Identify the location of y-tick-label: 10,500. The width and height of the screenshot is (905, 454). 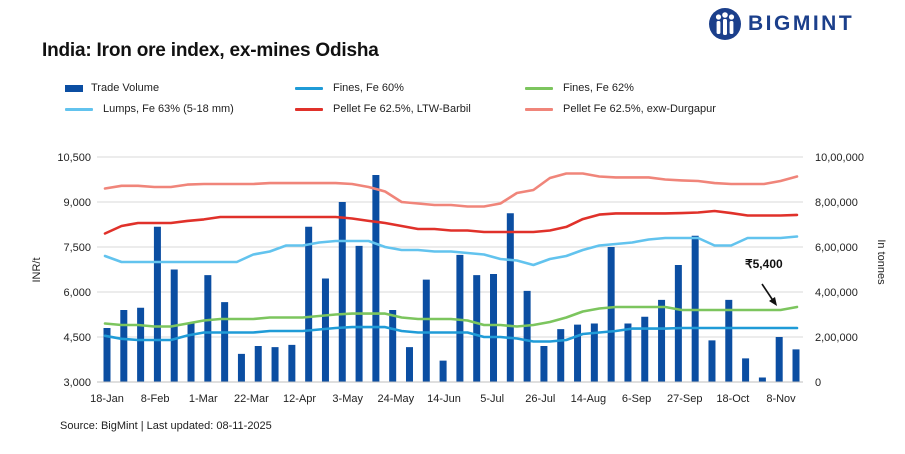
(74, 158).